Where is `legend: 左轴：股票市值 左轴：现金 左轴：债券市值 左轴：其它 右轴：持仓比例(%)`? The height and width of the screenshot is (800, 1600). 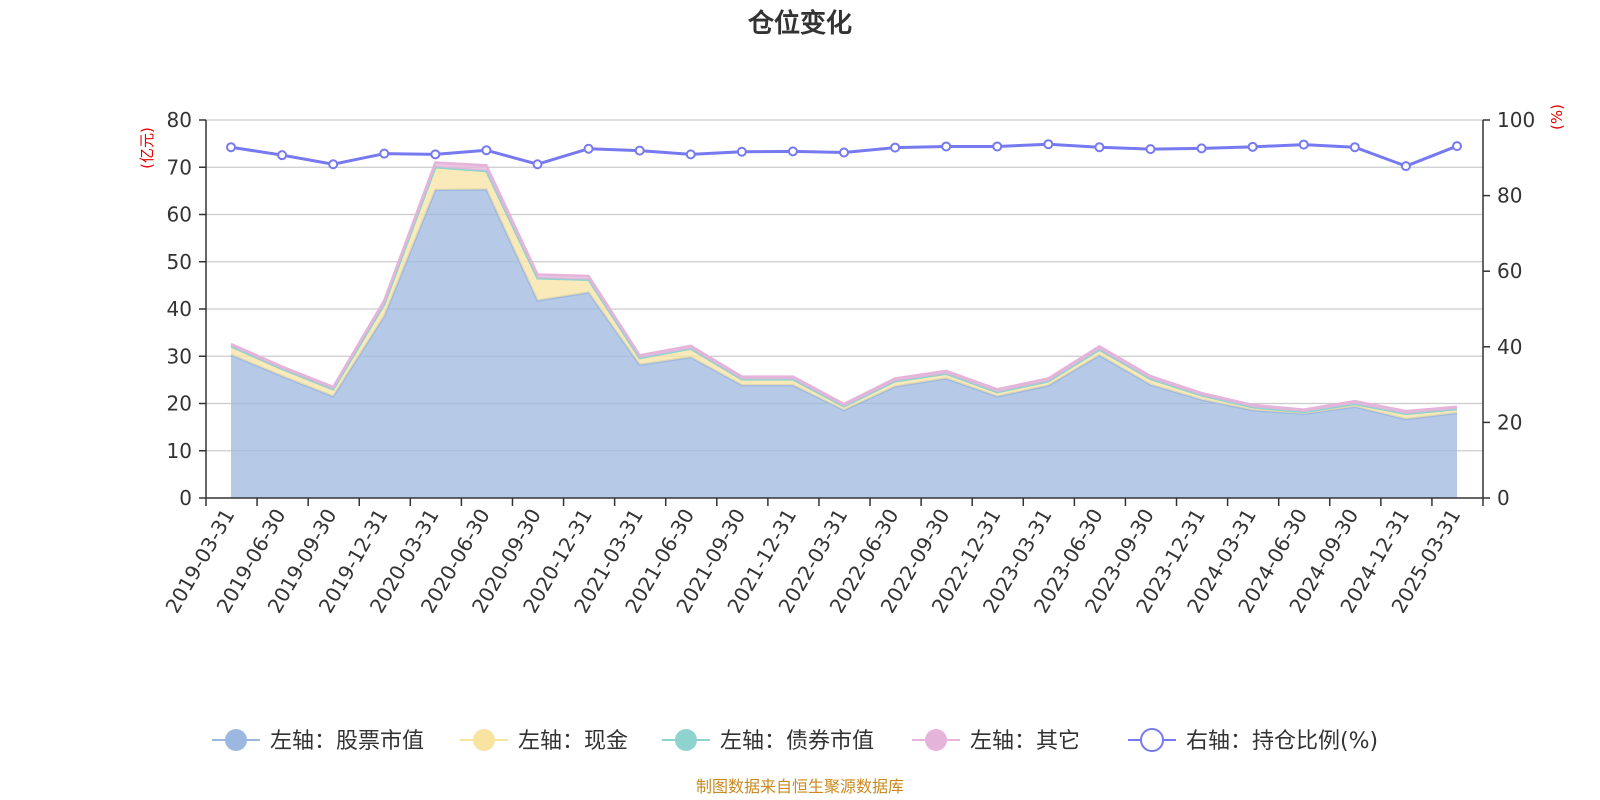
legend: 左轴：股票市值 左轴：现金 左轴：债券市值 左轴：其它 右轴：持仓比例(%) is located at coordinates (795, 741).